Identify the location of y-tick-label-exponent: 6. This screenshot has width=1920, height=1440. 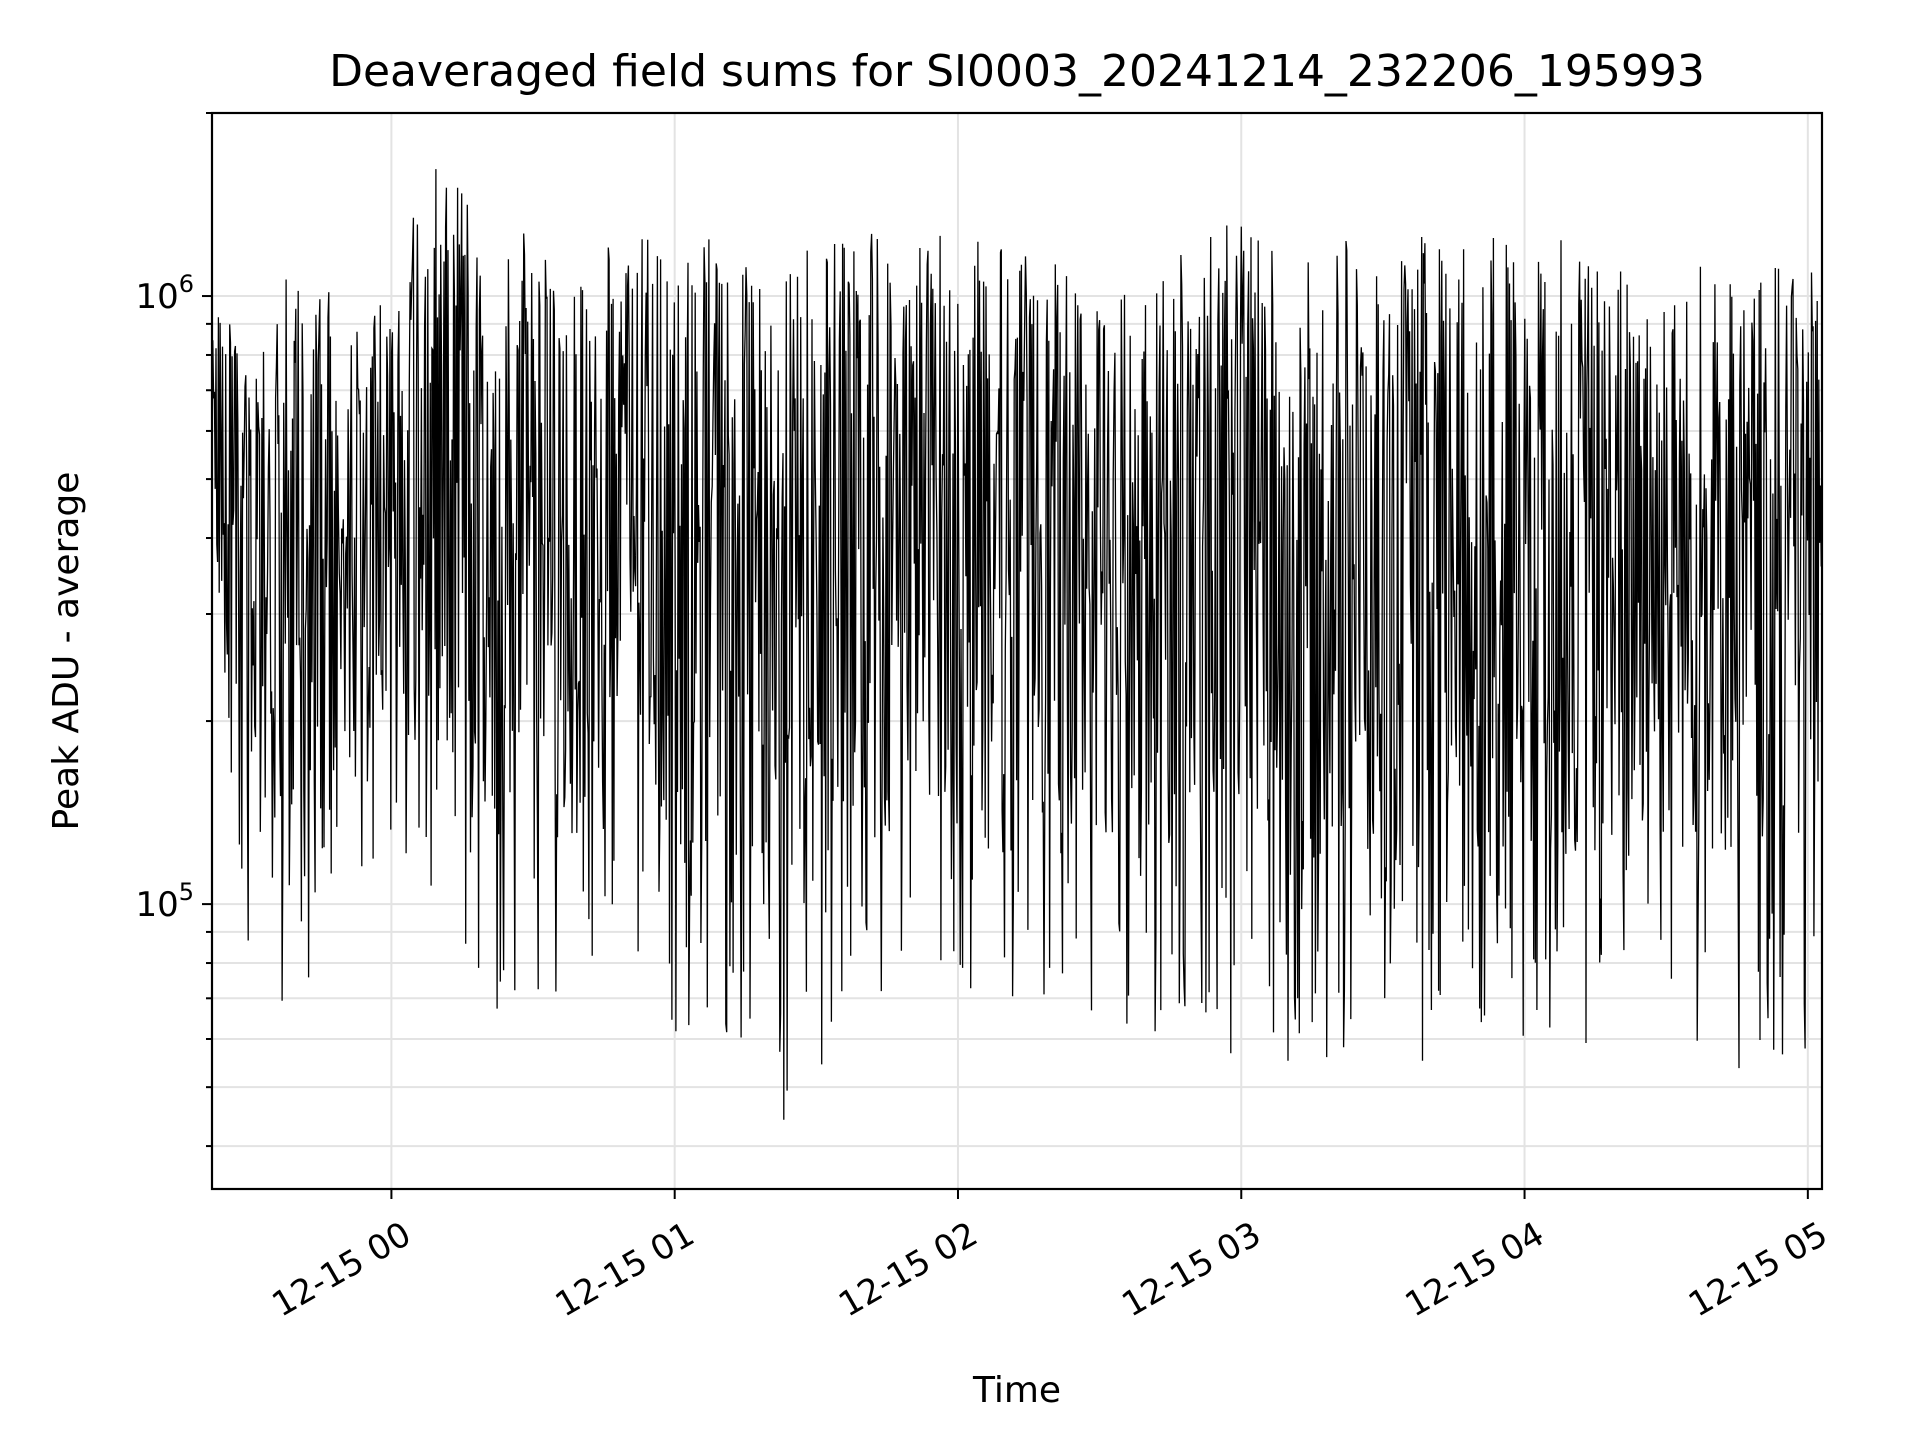
(186, 284).